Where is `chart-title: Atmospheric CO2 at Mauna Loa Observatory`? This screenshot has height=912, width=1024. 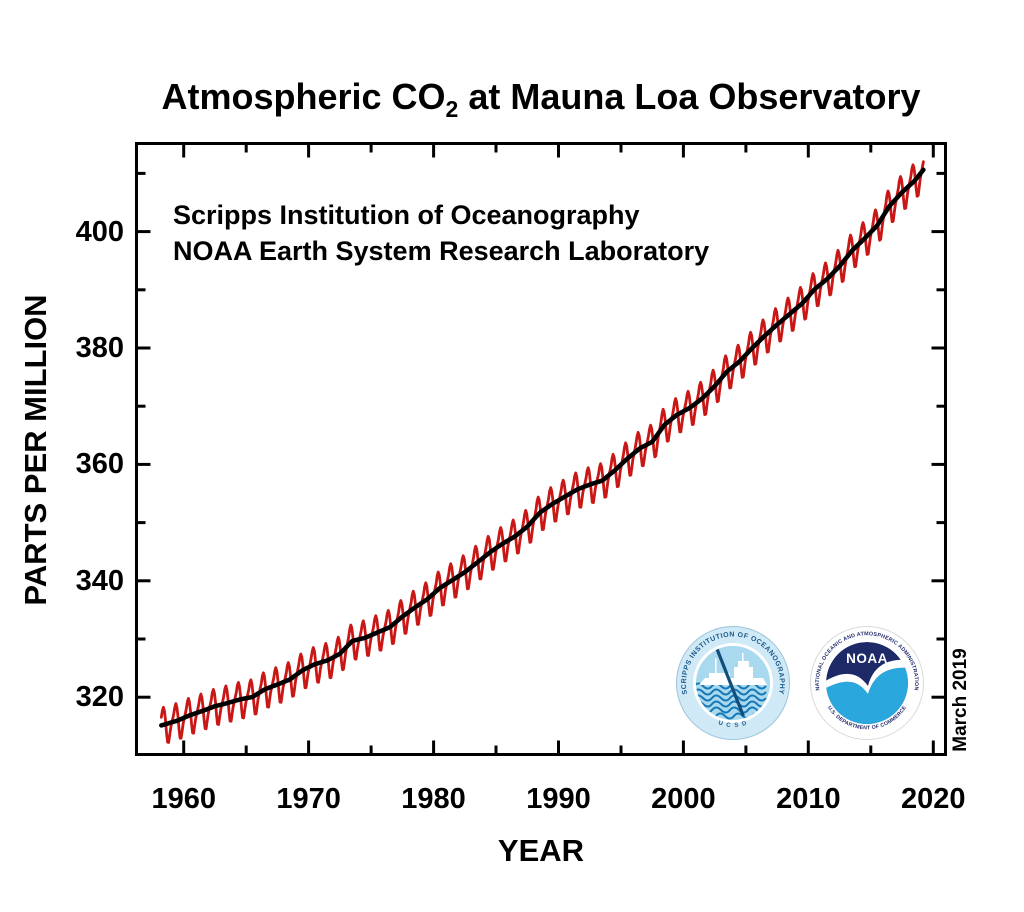 chart-title: Atmospheric CO2 at Mauna Loa Observatory is located at coordinates (541, 98).